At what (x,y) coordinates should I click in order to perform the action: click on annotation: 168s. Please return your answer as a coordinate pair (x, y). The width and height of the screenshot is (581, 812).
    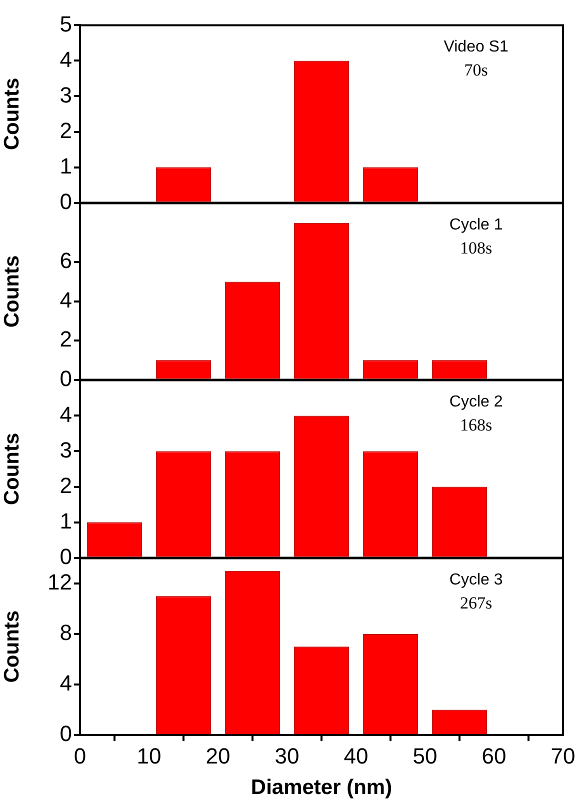
    Looking at the image, I should click on (476, 425).